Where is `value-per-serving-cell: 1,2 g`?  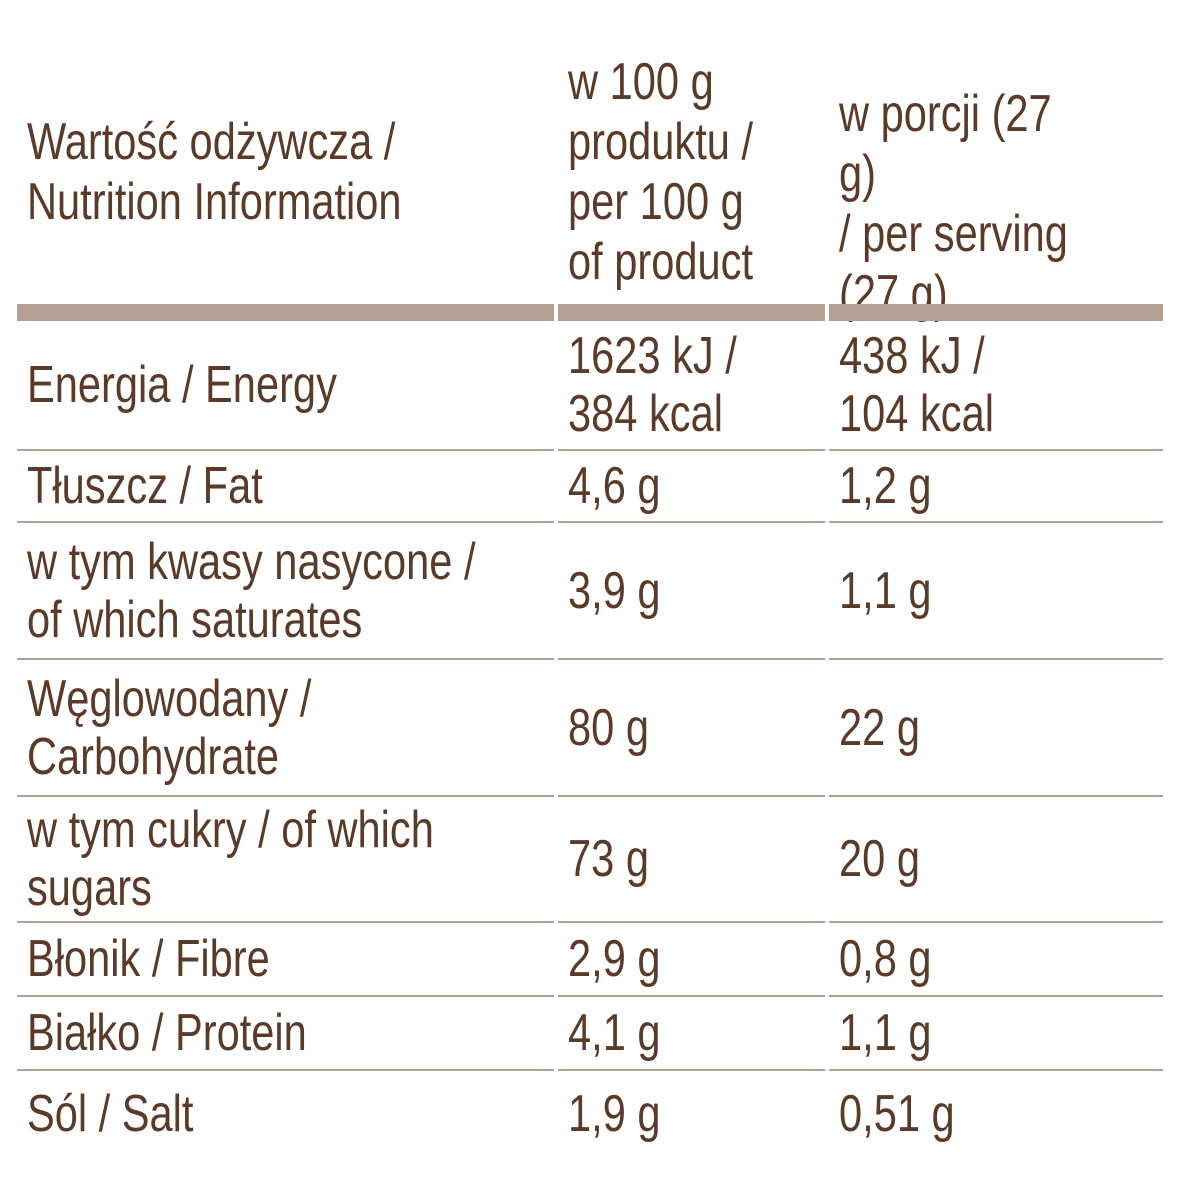
value-per-serving-cell: 1,2 g is located at coordinates (999, 486).